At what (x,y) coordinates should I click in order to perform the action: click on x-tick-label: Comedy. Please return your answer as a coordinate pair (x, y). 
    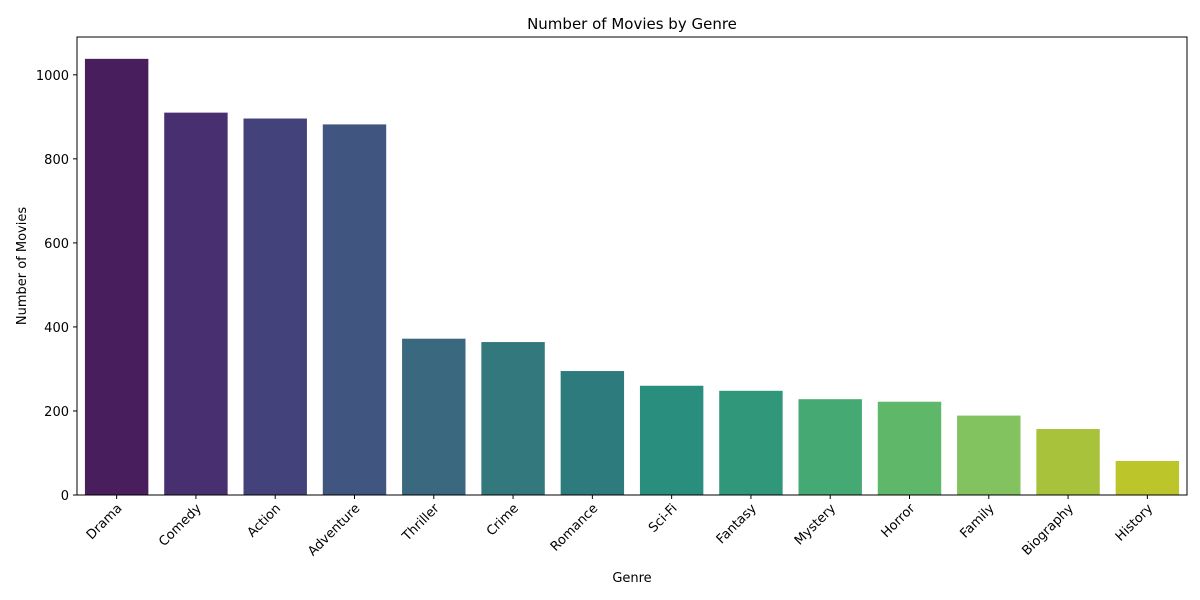
    Looking at the image, I should click on (180, 525).